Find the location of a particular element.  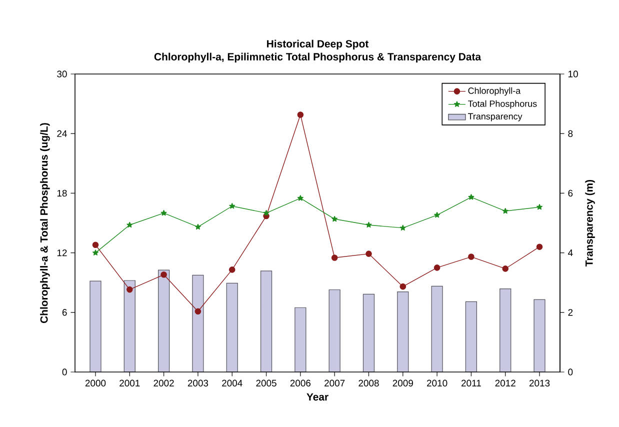

y2-tick-label: 10 is located at coordinates (573, 74).